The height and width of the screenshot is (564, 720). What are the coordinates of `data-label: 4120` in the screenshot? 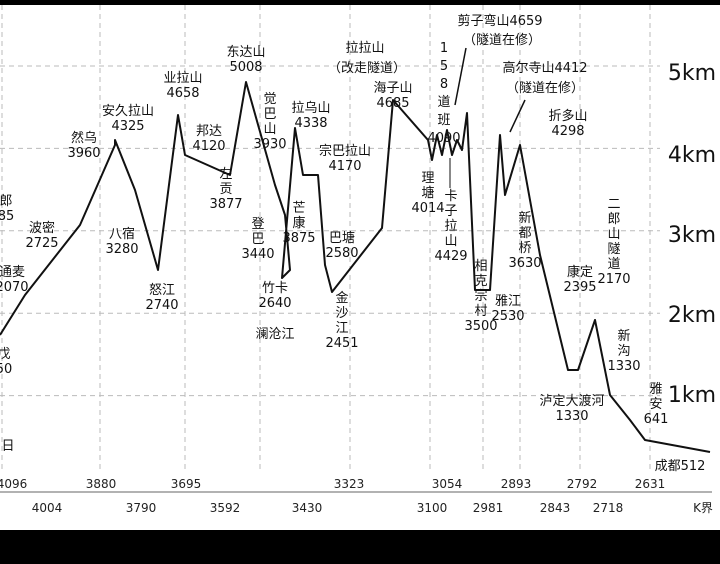 It's located at (208, 146).